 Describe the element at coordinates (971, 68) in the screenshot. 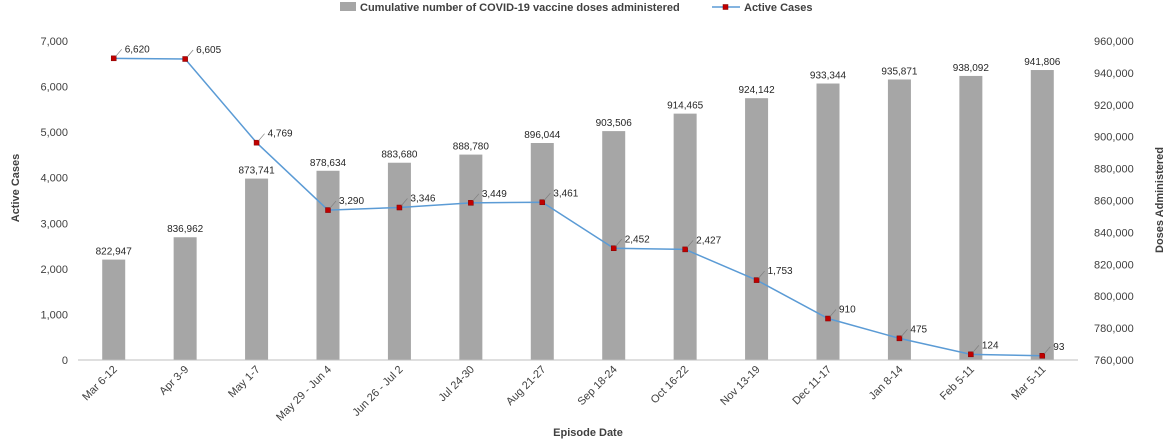

I see `bar-data-label: 938,092` at that location.